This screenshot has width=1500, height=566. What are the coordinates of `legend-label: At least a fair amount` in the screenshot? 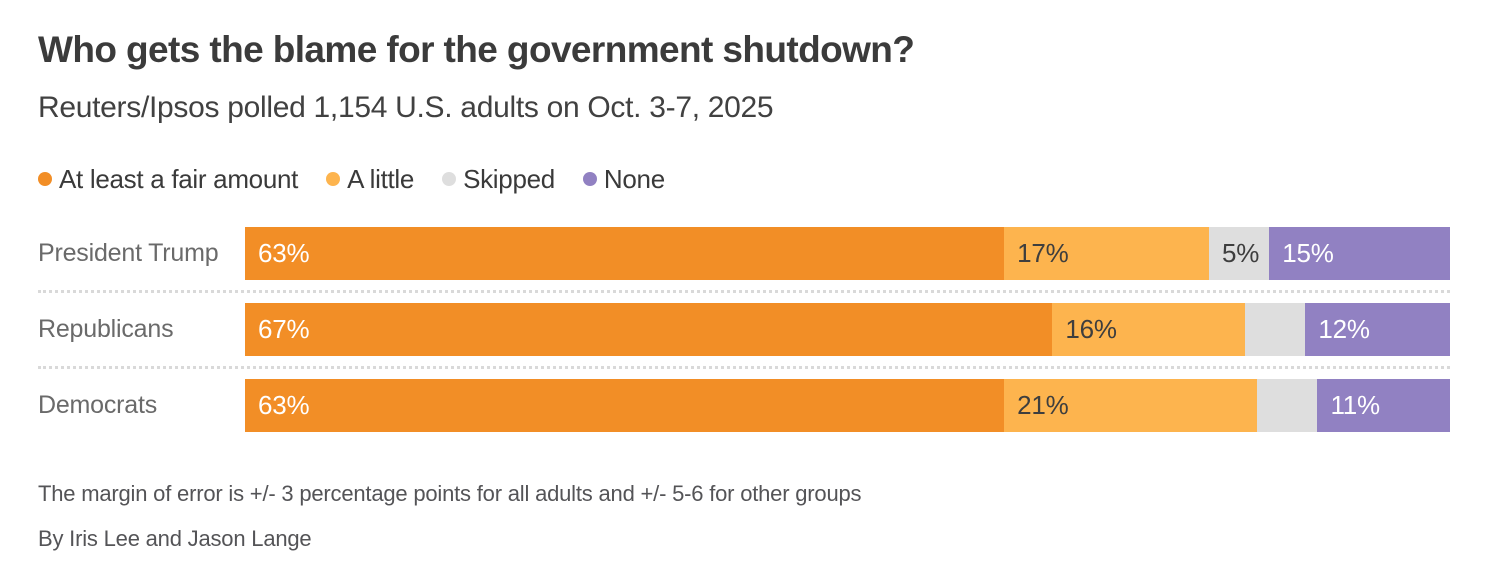 It's located at (179, 178).